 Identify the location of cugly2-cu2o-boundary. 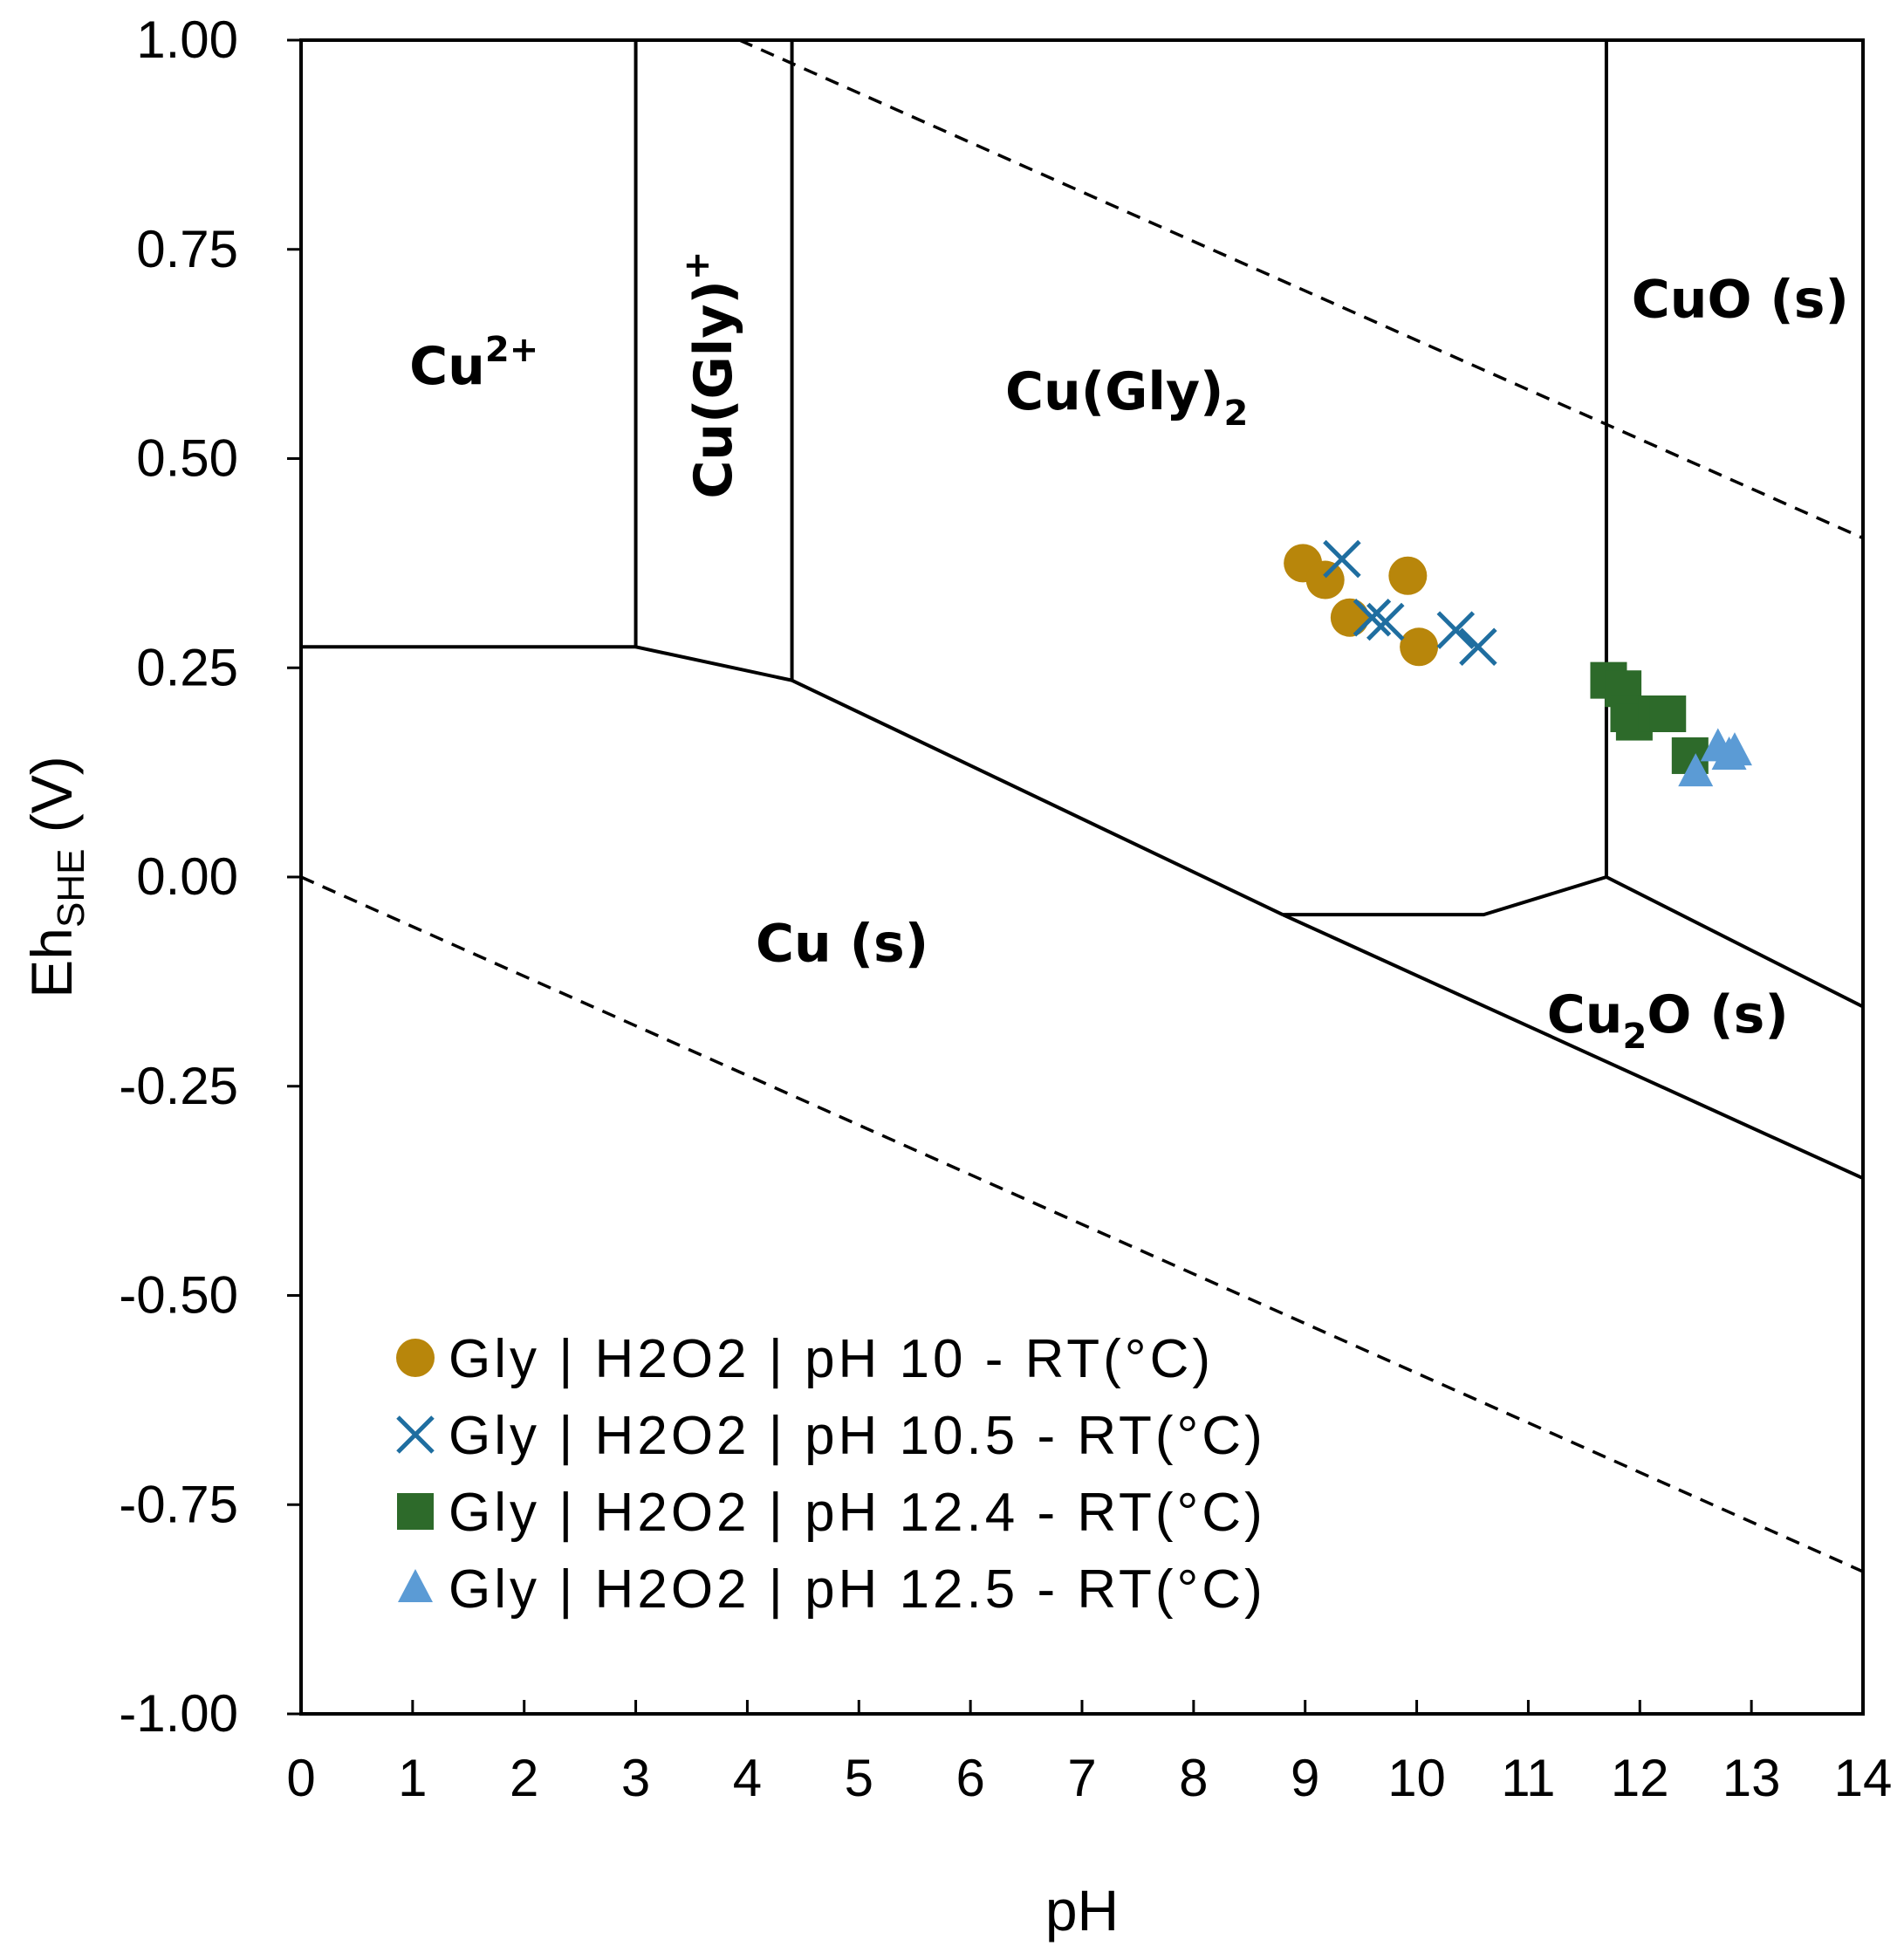
(1445, 896).